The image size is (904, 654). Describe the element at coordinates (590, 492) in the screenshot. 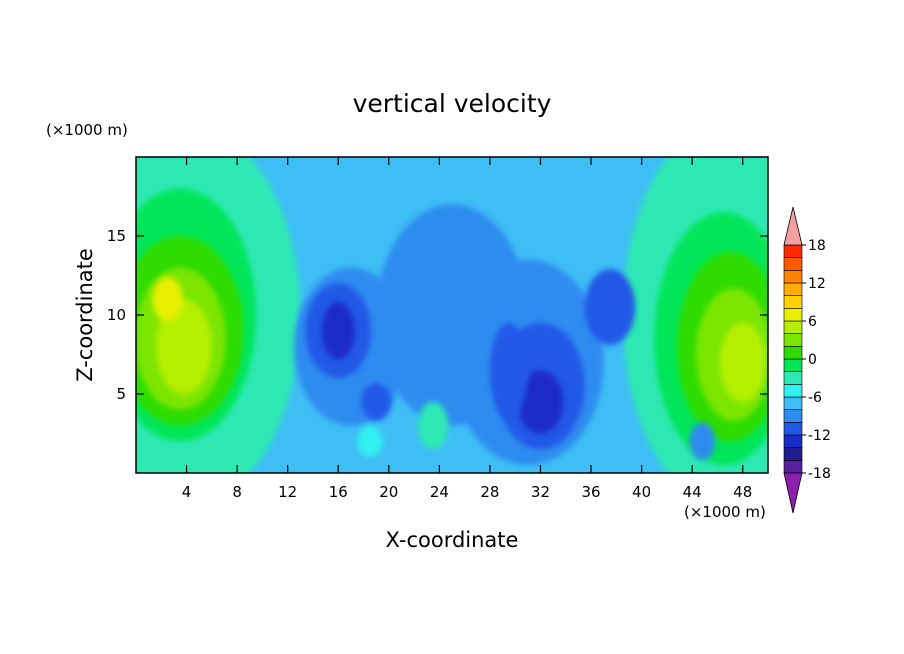

I see `x-tick-label: 36` at that location.